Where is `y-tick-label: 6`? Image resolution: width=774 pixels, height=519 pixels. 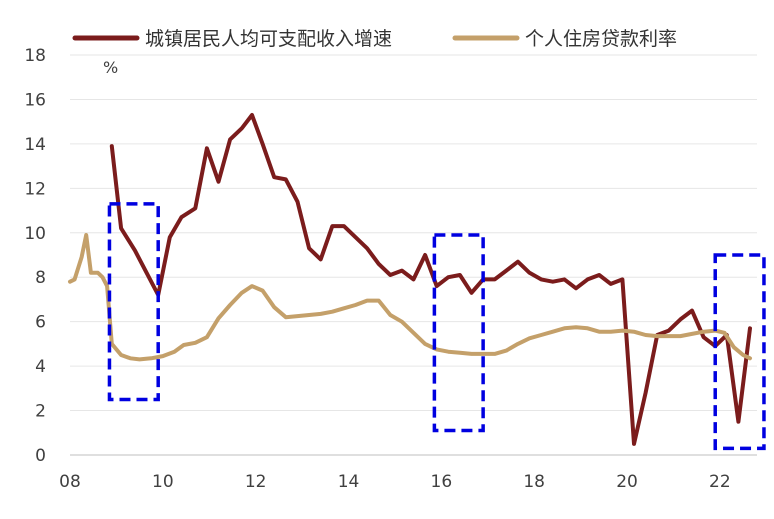
y-tick-label: 6 is located at coordinates (40, 323).